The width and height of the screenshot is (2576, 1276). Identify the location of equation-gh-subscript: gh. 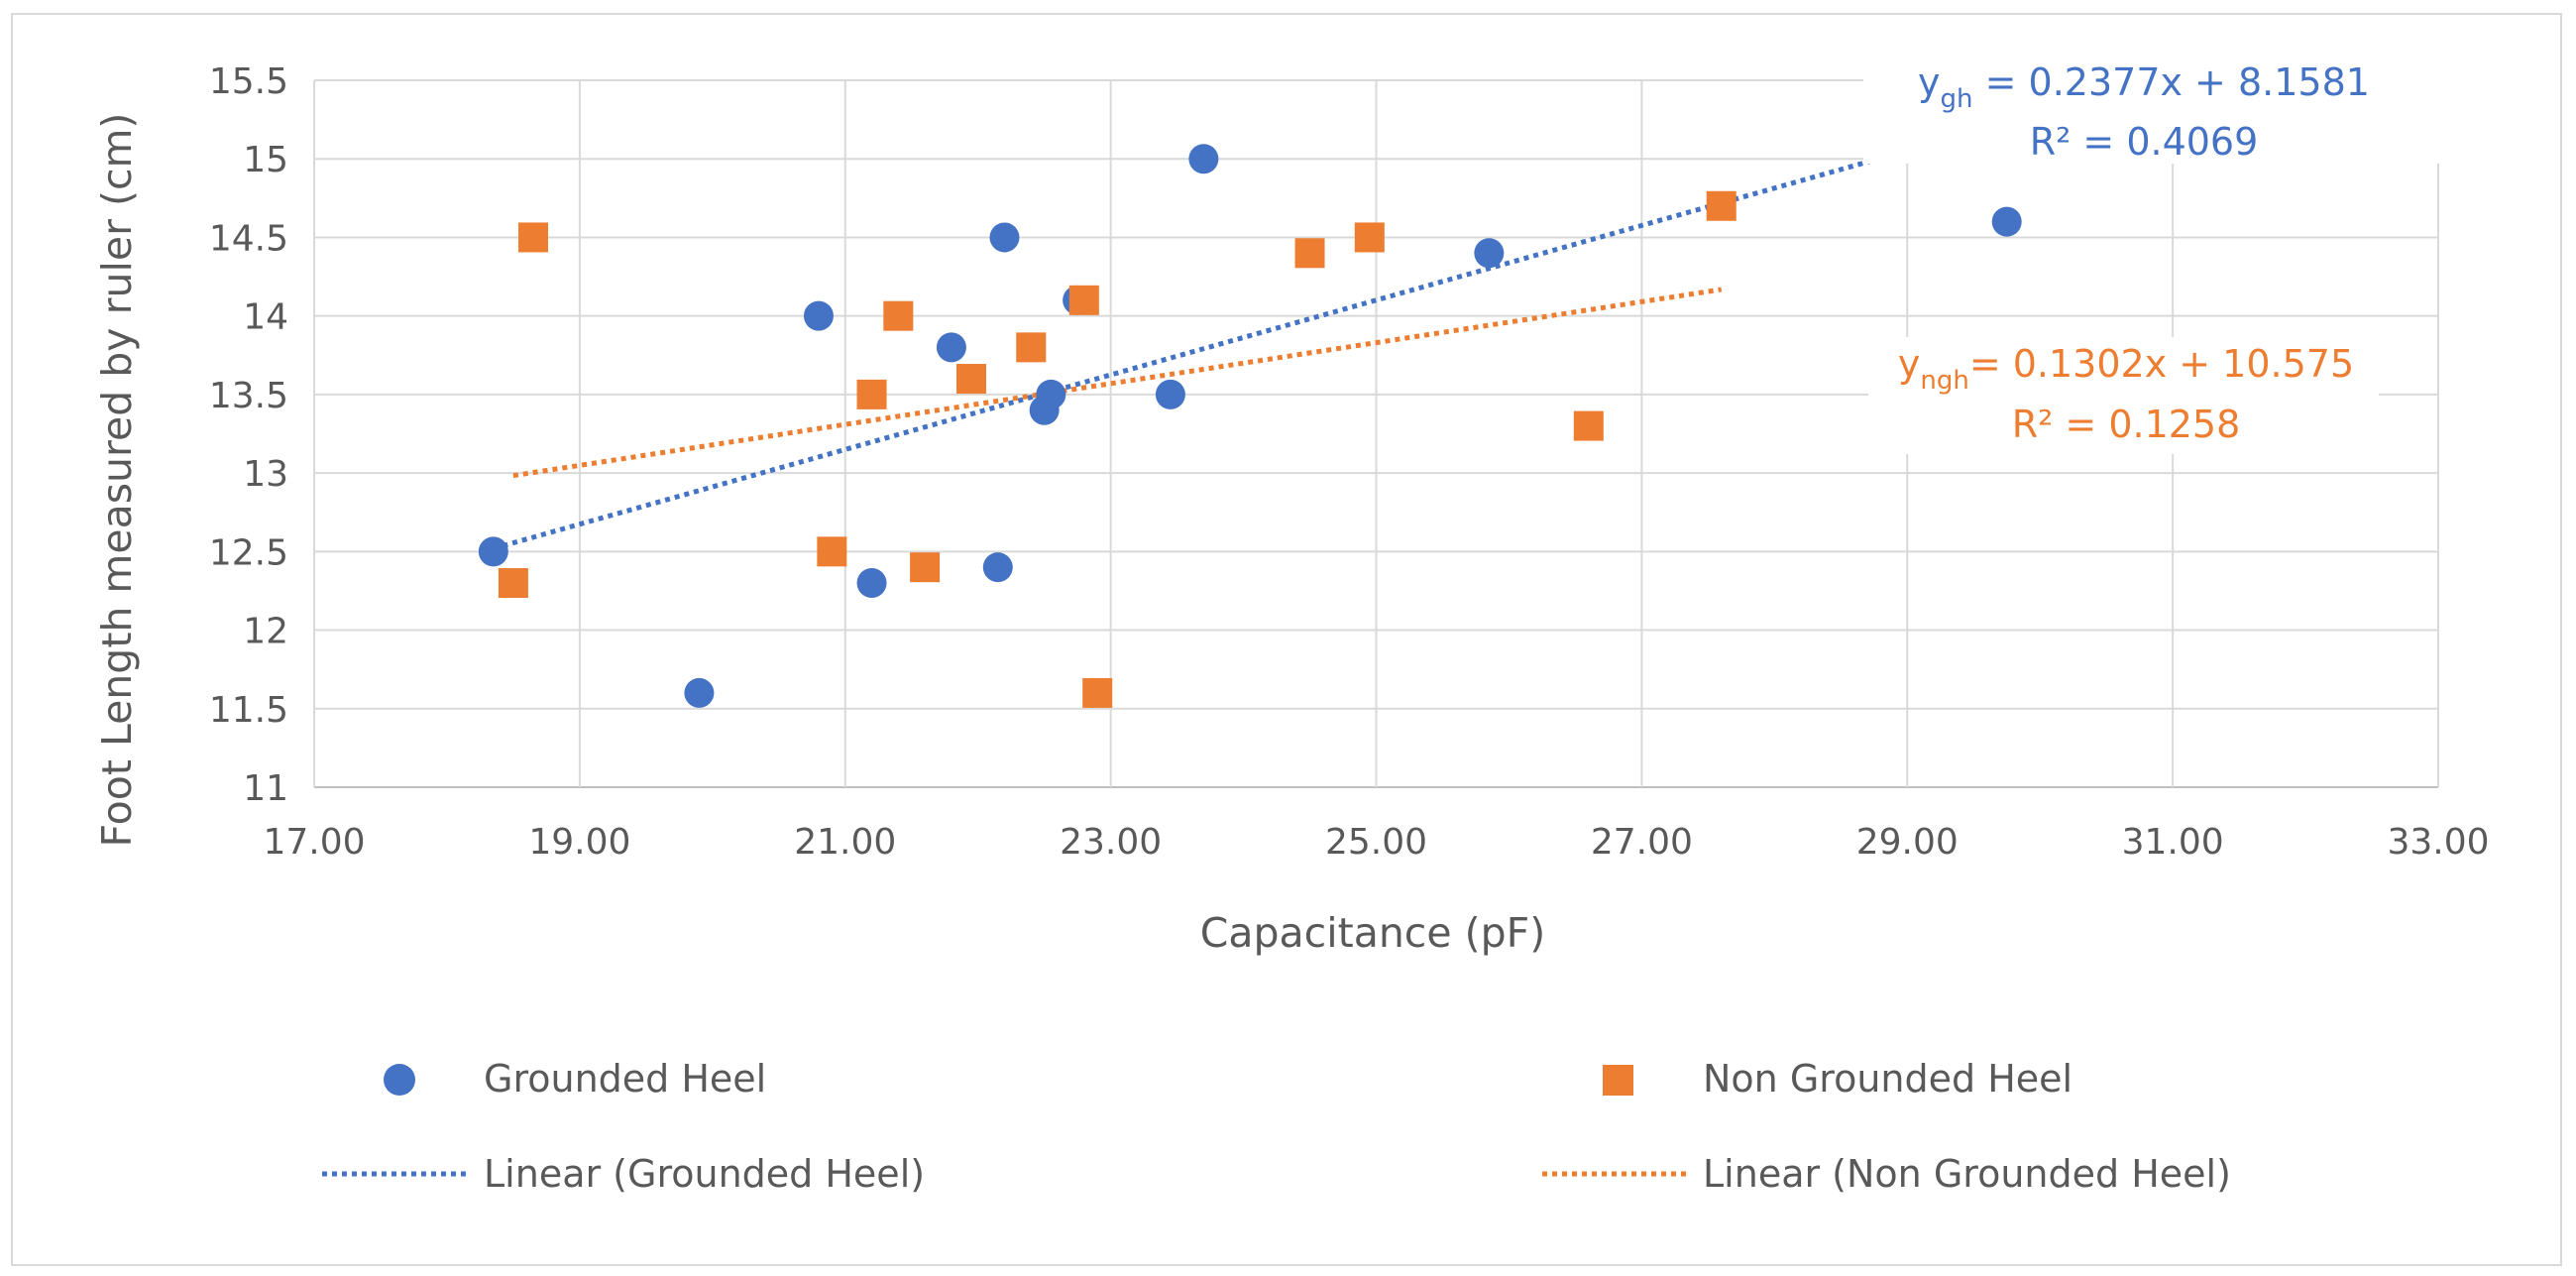
(1957, 99).